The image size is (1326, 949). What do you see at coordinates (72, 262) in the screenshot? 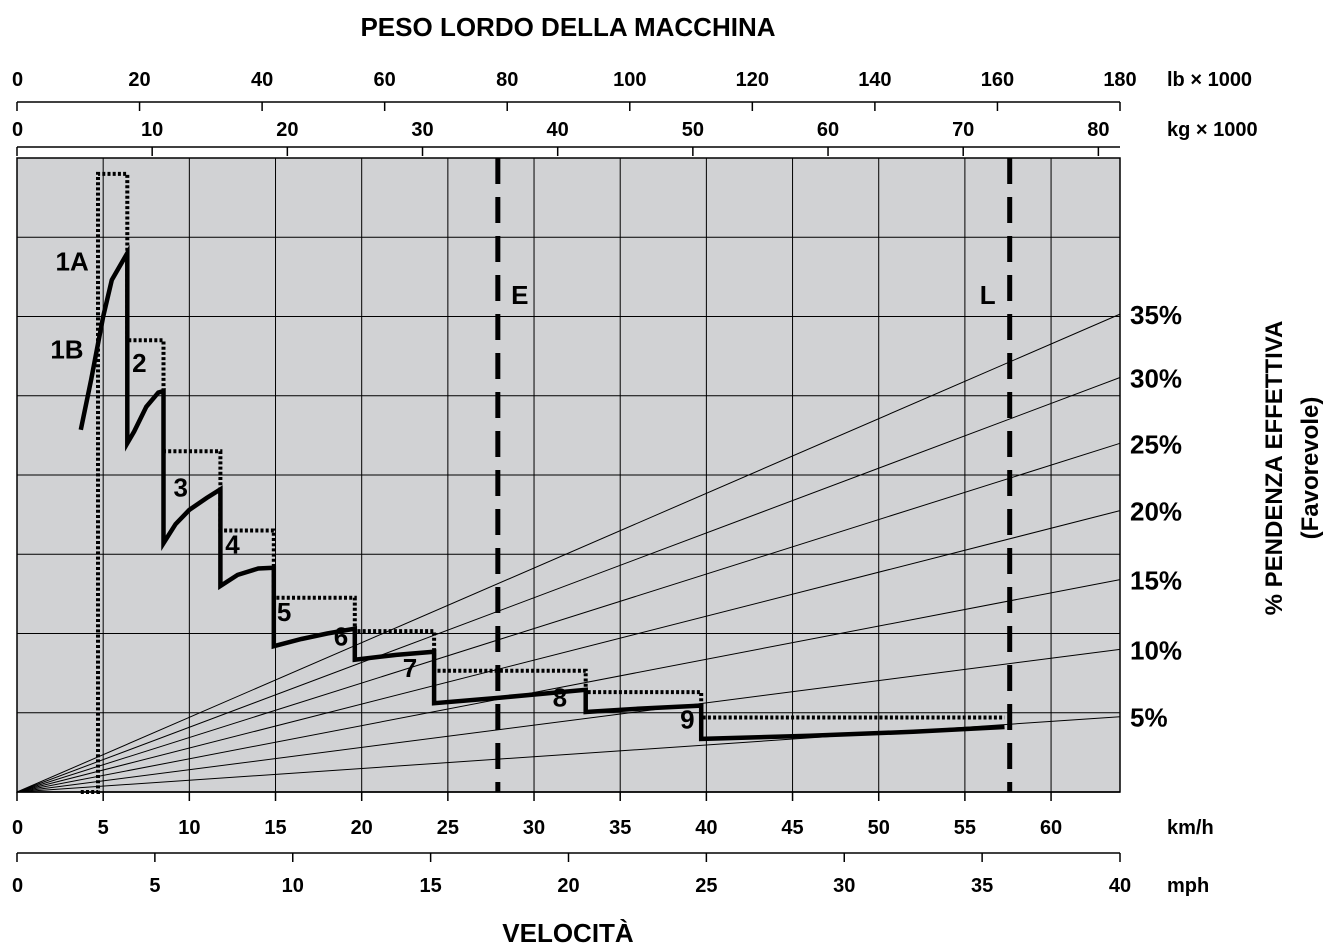
I see `gear-label: 1A` at bounding box center [72, 262].